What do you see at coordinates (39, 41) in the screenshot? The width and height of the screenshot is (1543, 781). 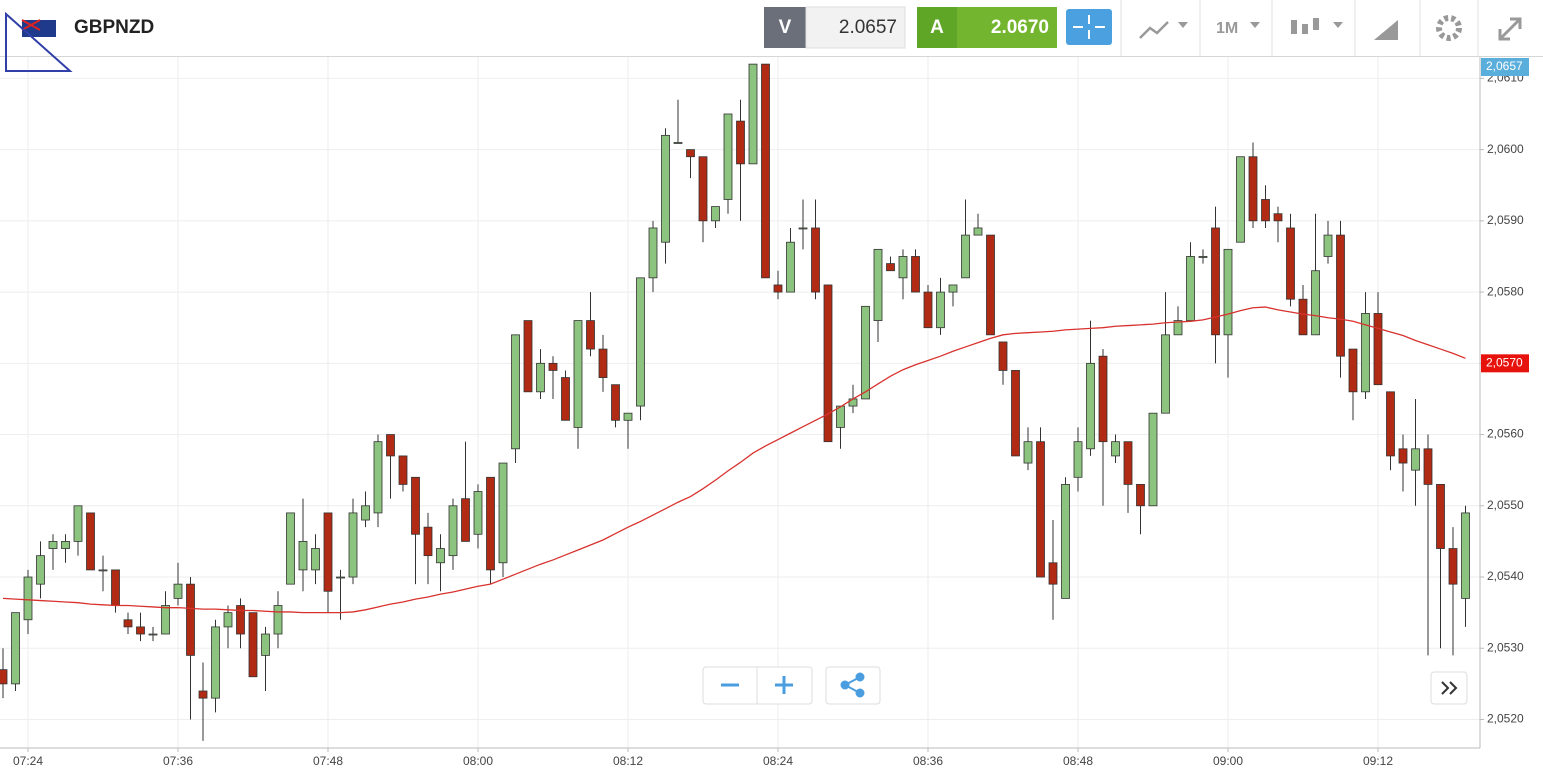 I see `drawing-triangle` at bounding box center [39, 41].